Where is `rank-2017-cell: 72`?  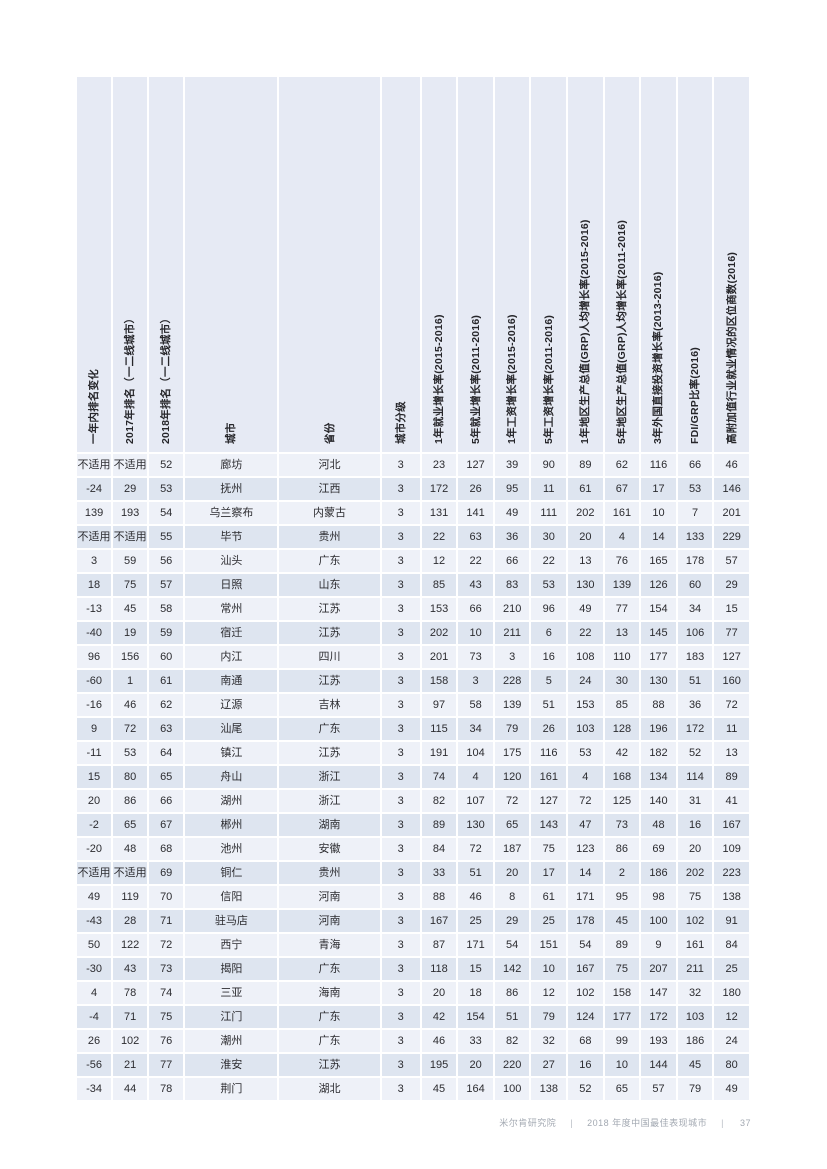 rank-2017-cell: 72 is located at coordinates (130, 729).